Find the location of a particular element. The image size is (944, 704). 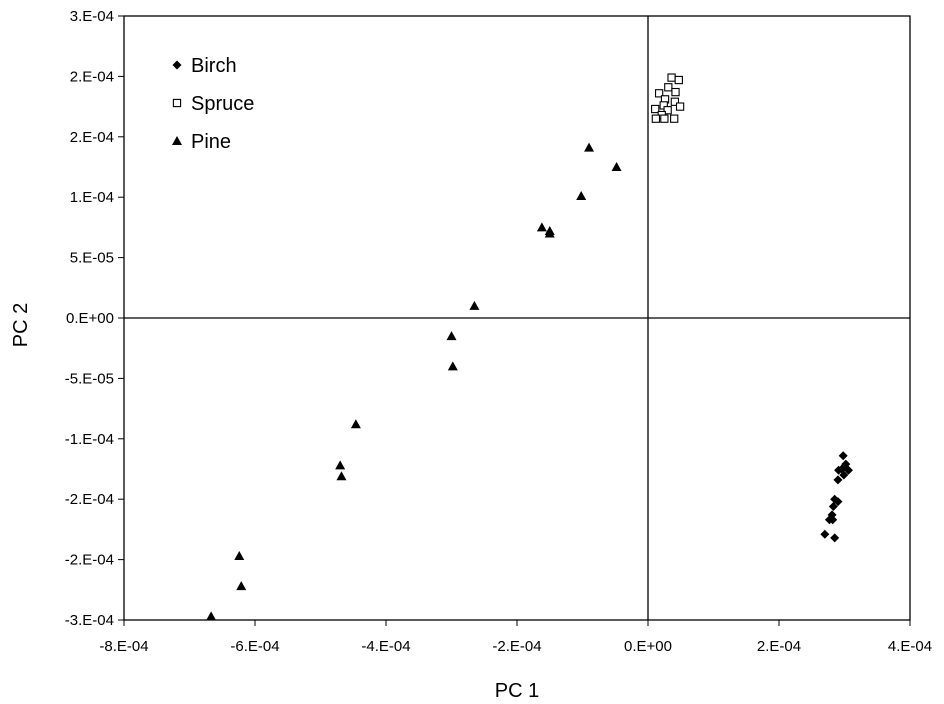

y-tick-label: 1.E-04 is located at coordinates (92, 197).